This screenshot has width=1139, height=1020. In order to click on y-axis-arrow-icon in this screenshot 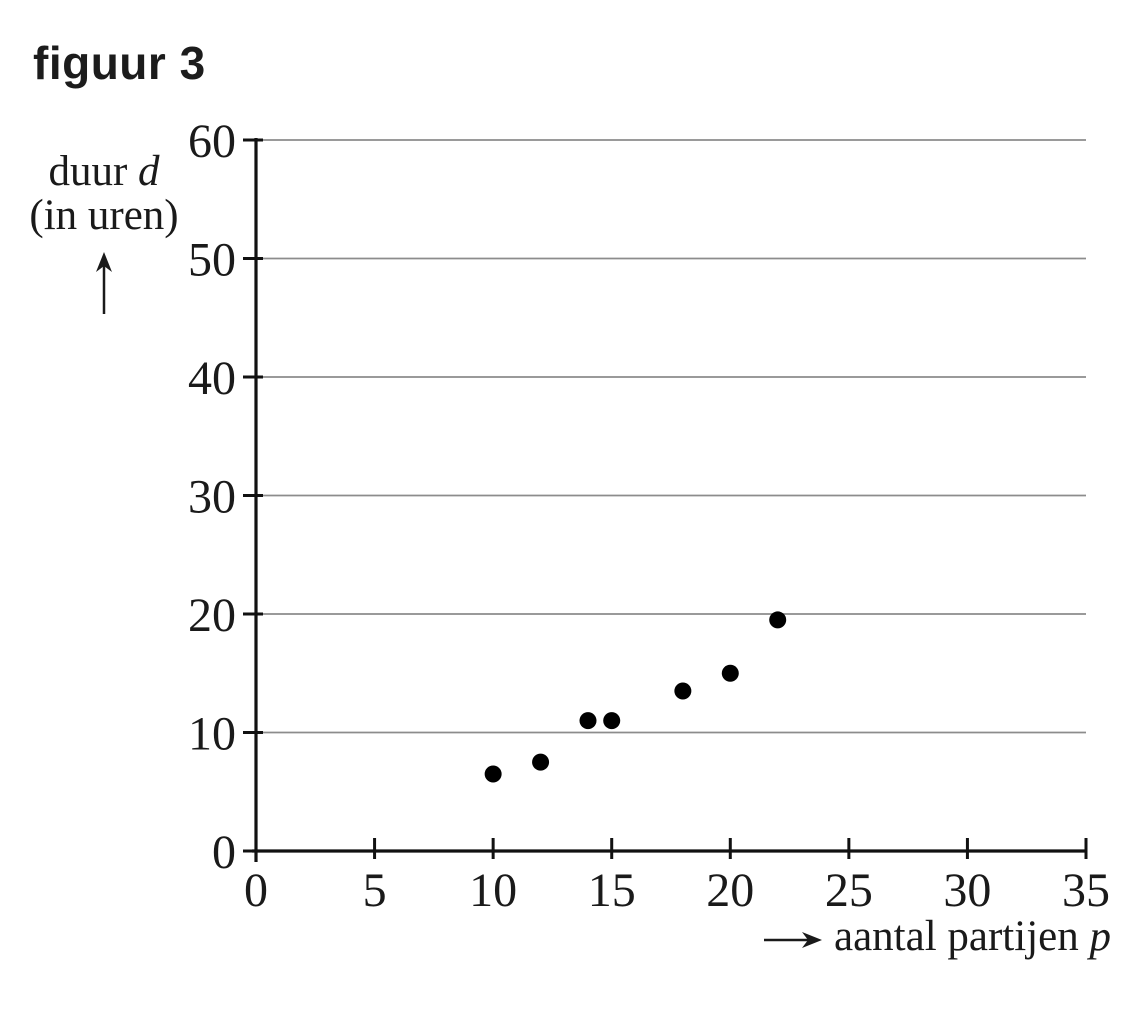, I will do `click(104, 283)`.